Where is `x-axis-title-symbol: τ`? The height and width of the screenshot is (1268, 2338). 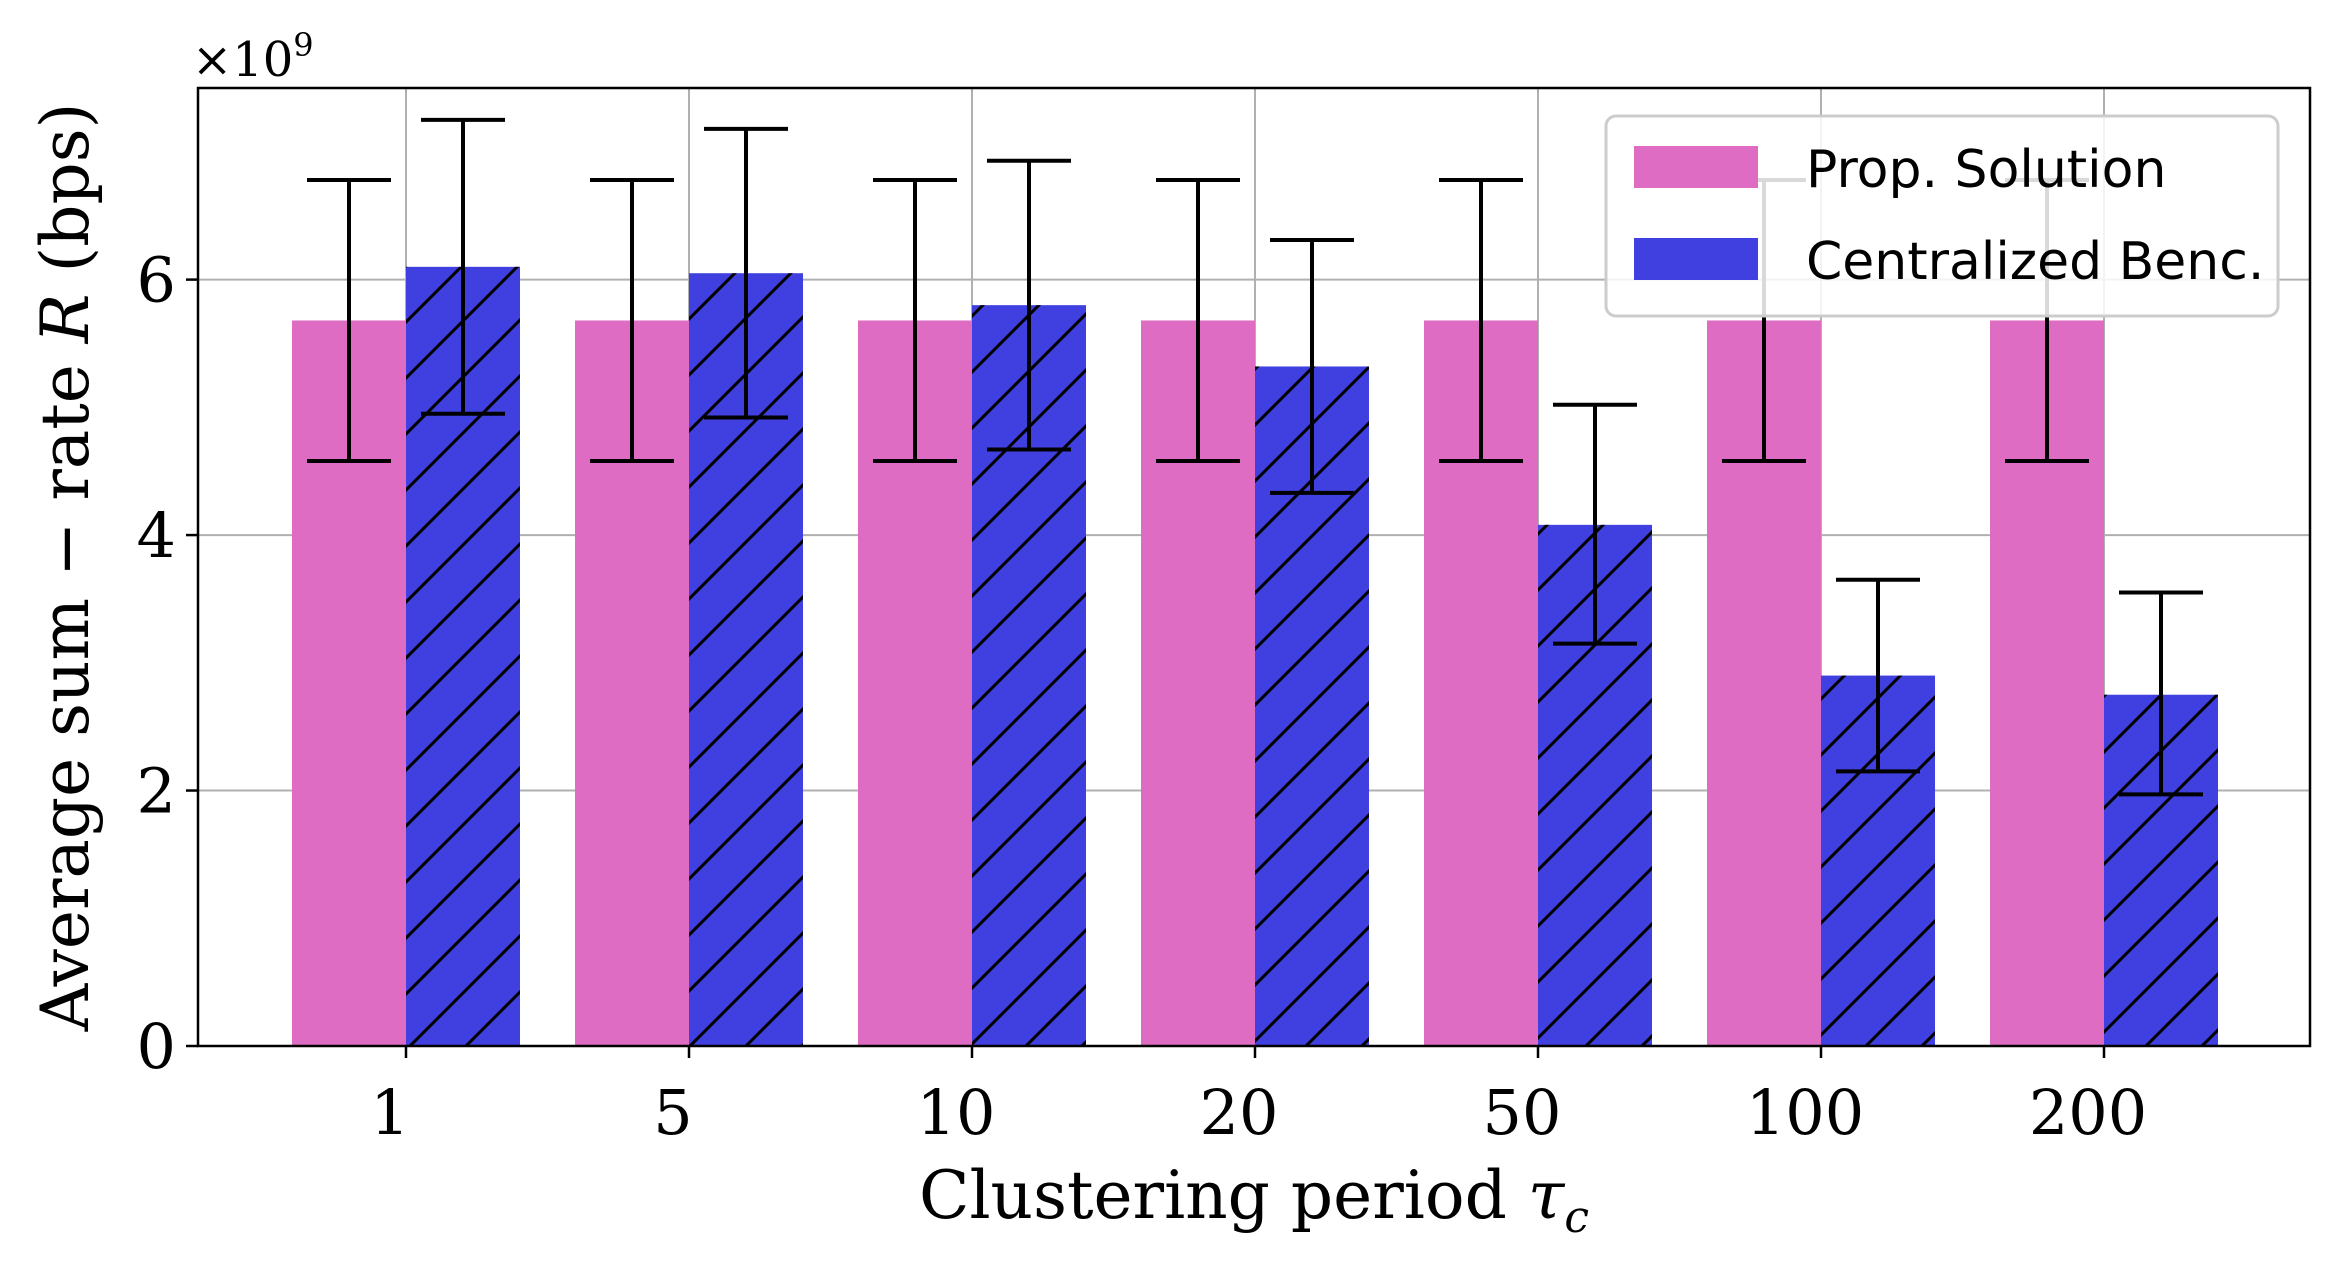
x-axis-title-symbol: τ is located at coordinates (1547, 1195).